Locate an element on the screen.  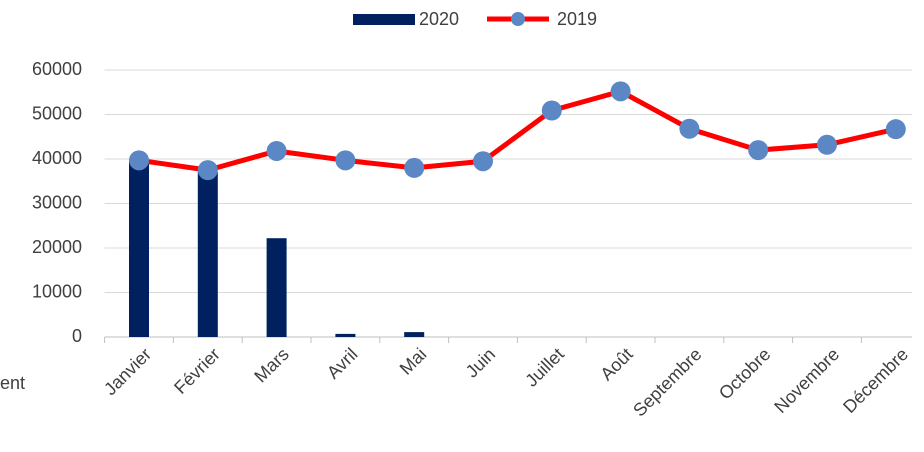
legend-marker is located at coordinates (518, 19).